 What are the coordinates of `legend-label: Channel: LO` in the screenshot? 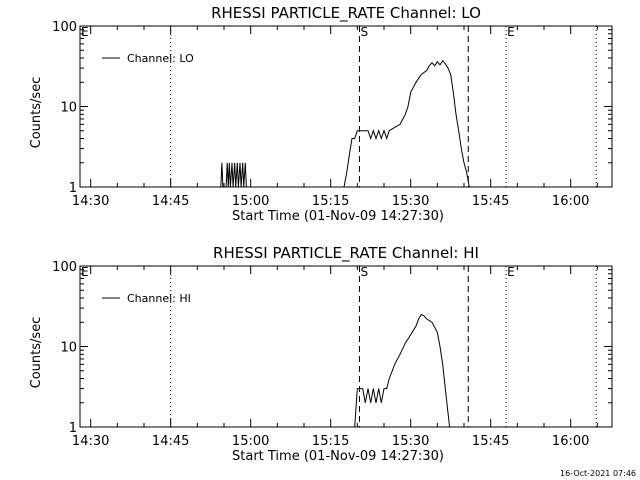 It's located at (160, 58).